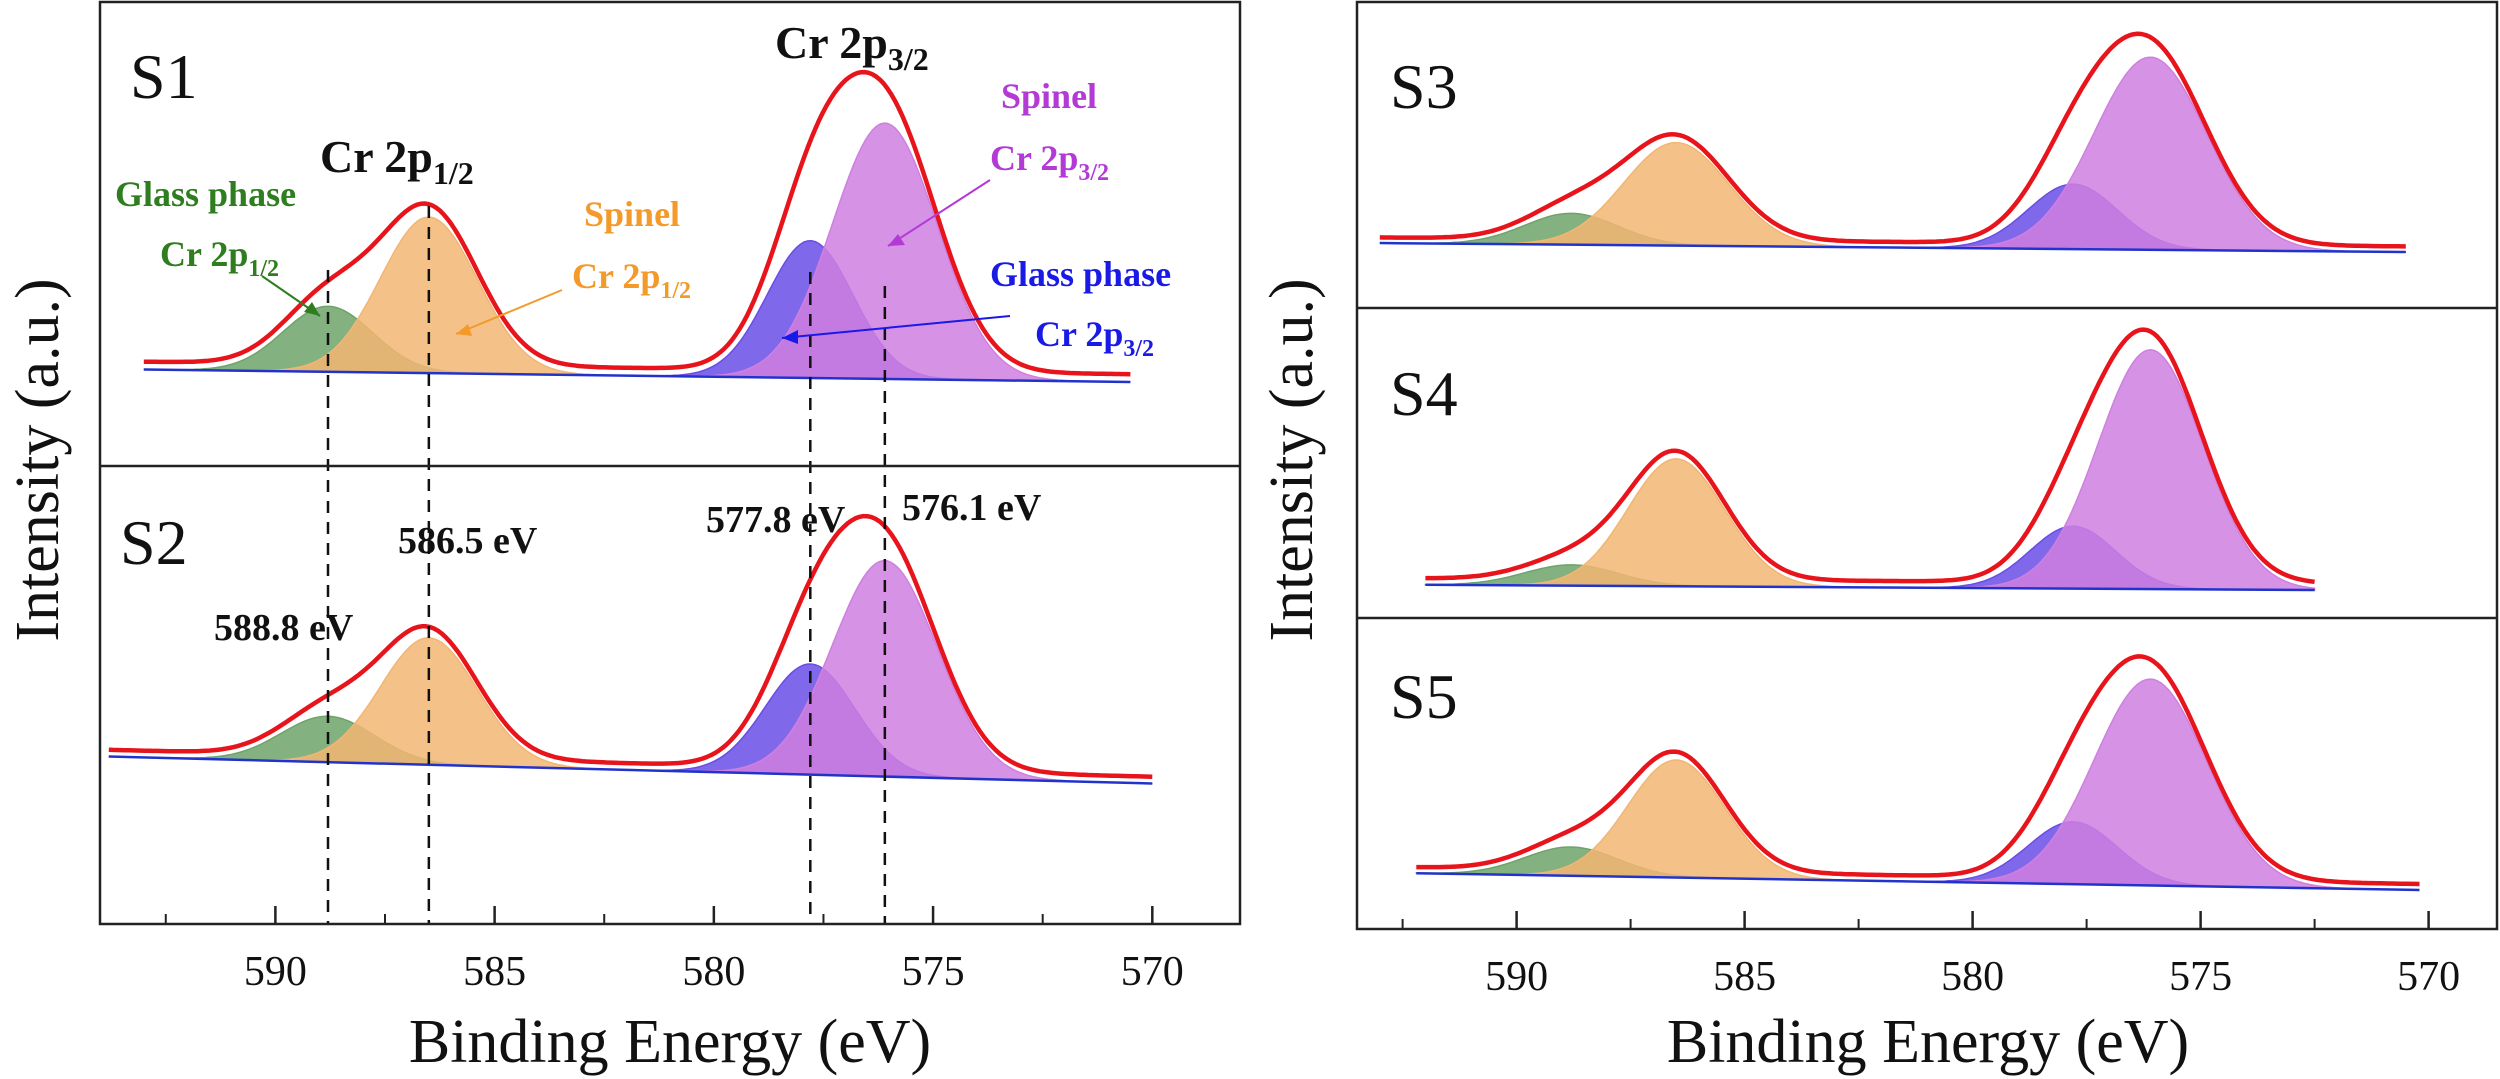 The height and width of the screenshot is (1079, 2500). What do you see at coordinates (468, 541) in the screenshot?
I see `peak-label-586-5: 586.5 eV` at bounding box center [468, 541].